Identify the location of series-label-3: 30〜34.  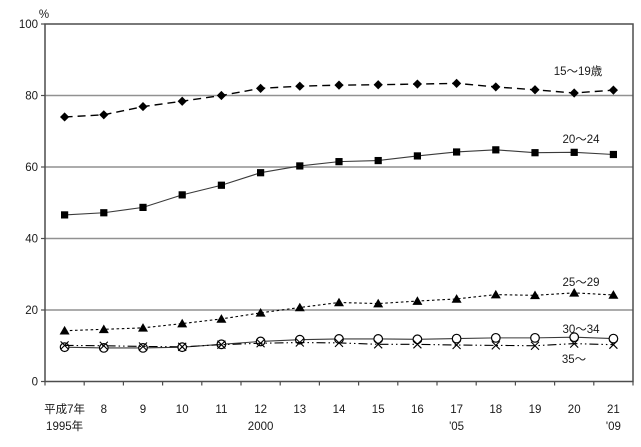
(581, 330).